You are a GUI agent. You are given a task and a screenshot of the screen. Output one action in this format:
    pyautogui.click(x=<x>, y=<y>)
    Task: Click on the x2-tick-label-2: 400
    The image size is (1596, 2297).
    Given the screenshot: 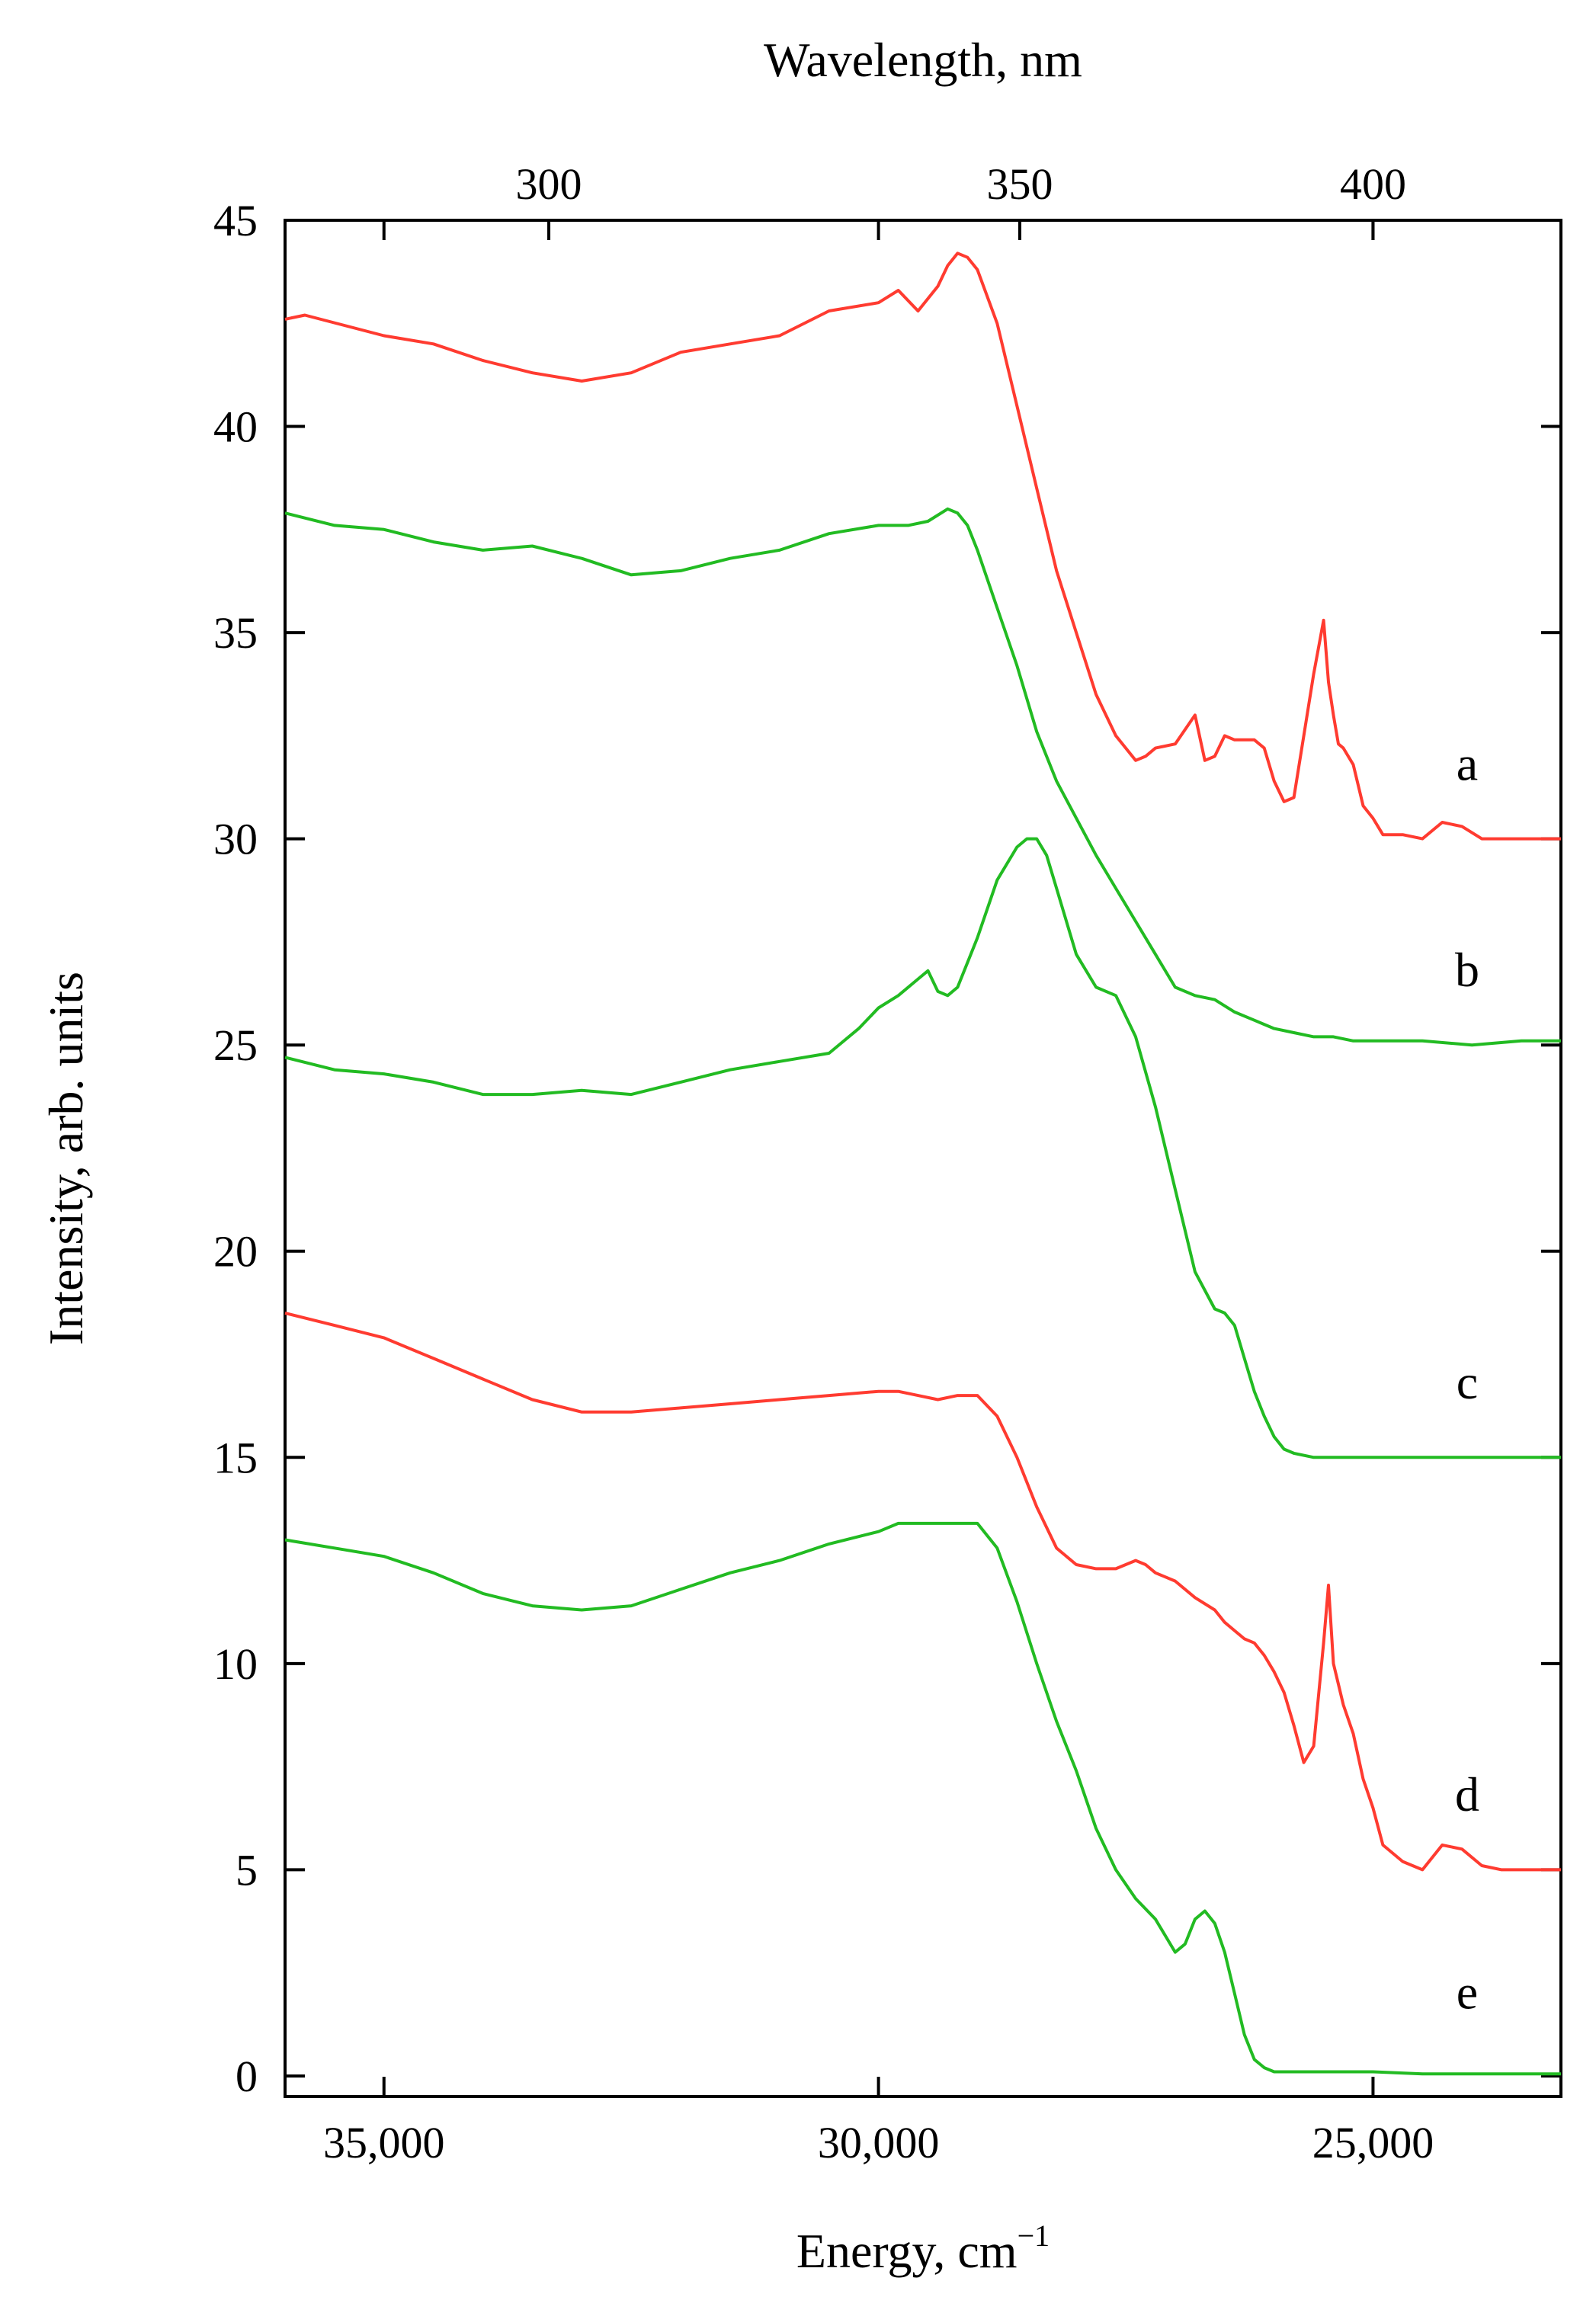 What is the action you would take?
    pyautogui.click(x=1373, y=184)
    